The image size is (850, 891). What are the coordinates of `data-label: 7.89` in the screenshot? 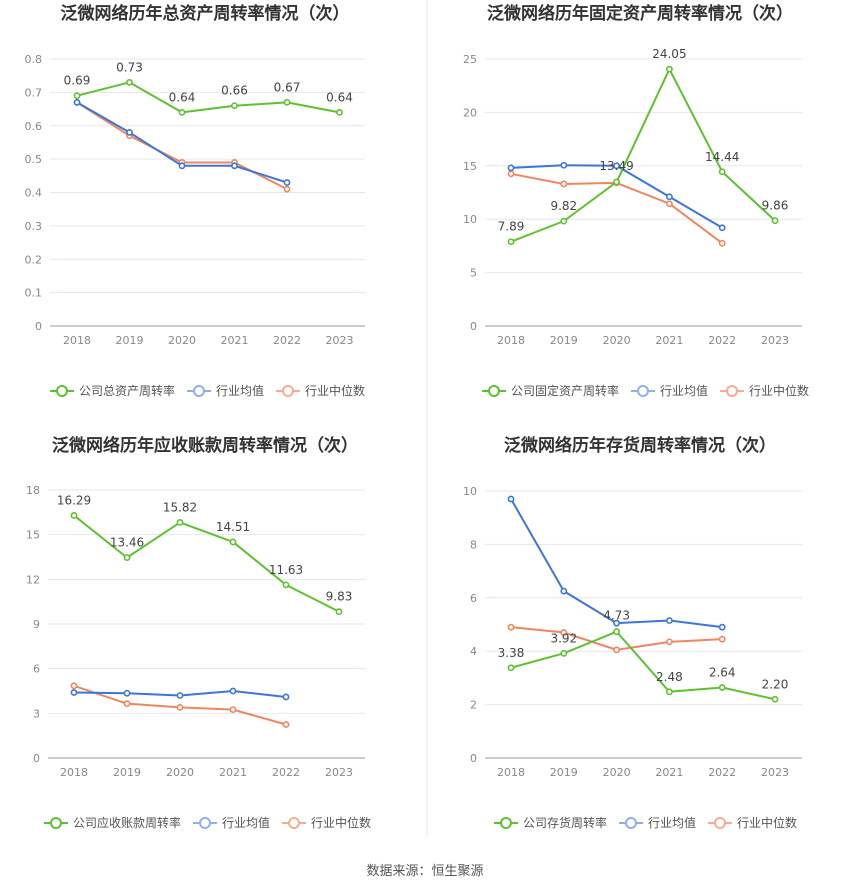 It's located at (511, 227).